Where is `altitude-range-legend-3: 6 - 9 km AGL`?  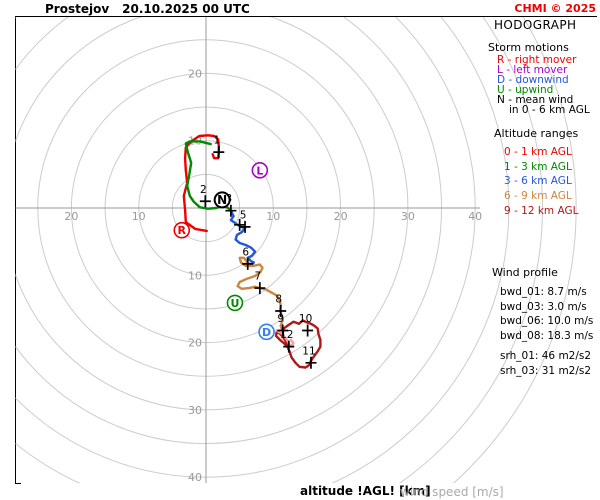
altitude-range-legend-3: 6 - 9 km AGL is located at coordinates (538, 196).